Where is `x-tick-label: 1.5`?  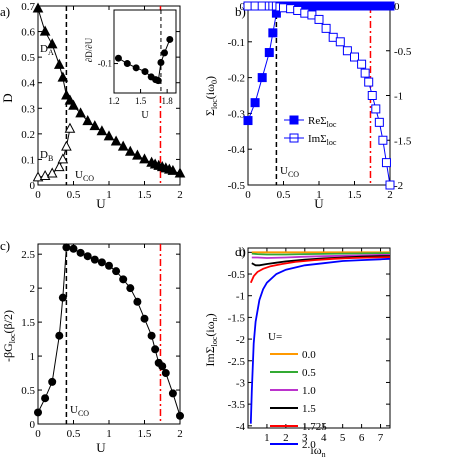 x-tick-label: 1.5 is located at coordinates (145, 434).